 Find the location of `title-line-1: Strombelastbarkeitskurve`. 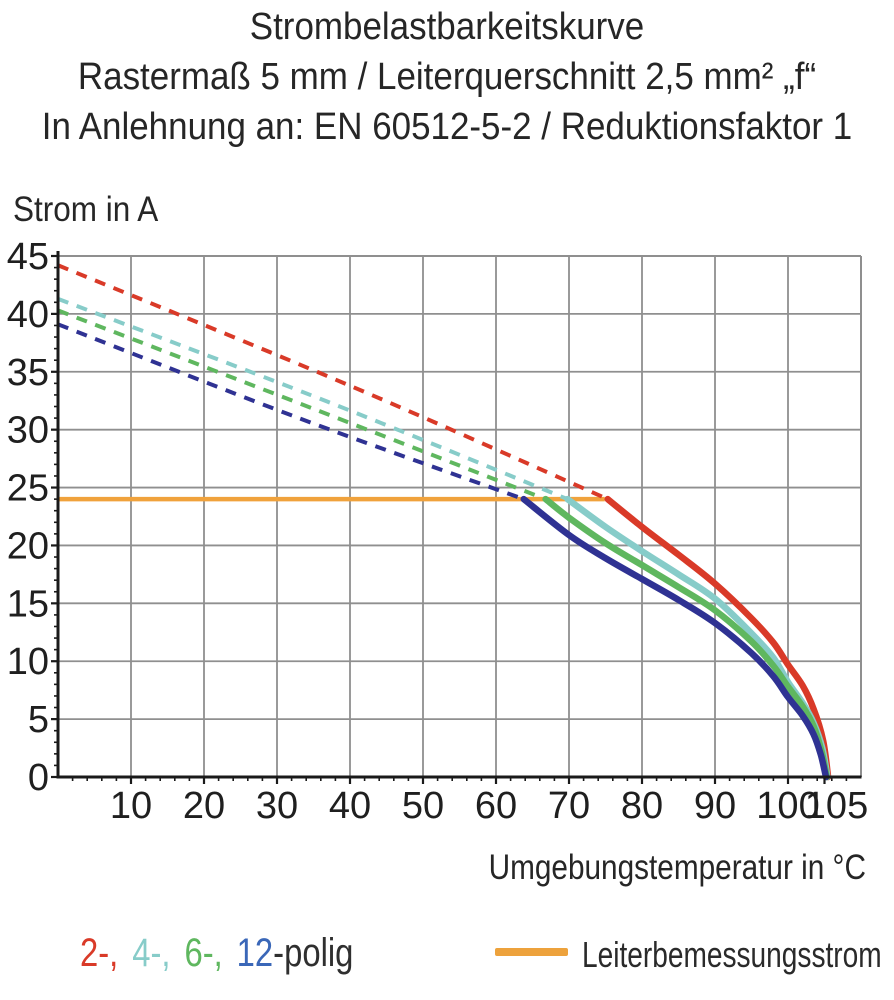

title-line-1: Strombelastbarkeitskurve is located at coordinates (447, 27).